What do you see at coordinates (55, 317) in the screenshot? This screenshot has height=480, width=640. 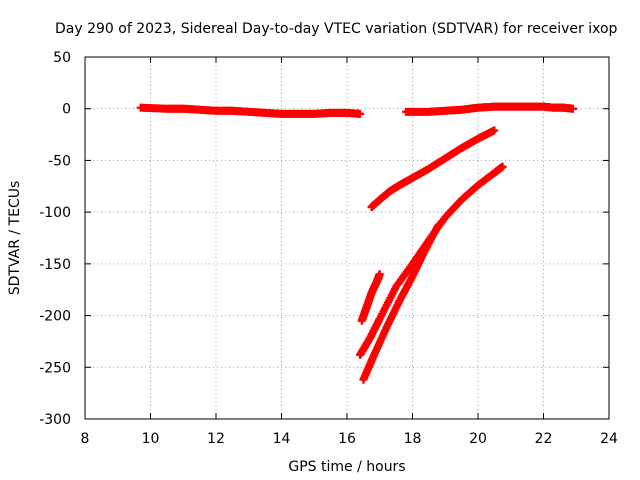 I see `y-tick-label: -200` at bounding box center [55, 317].